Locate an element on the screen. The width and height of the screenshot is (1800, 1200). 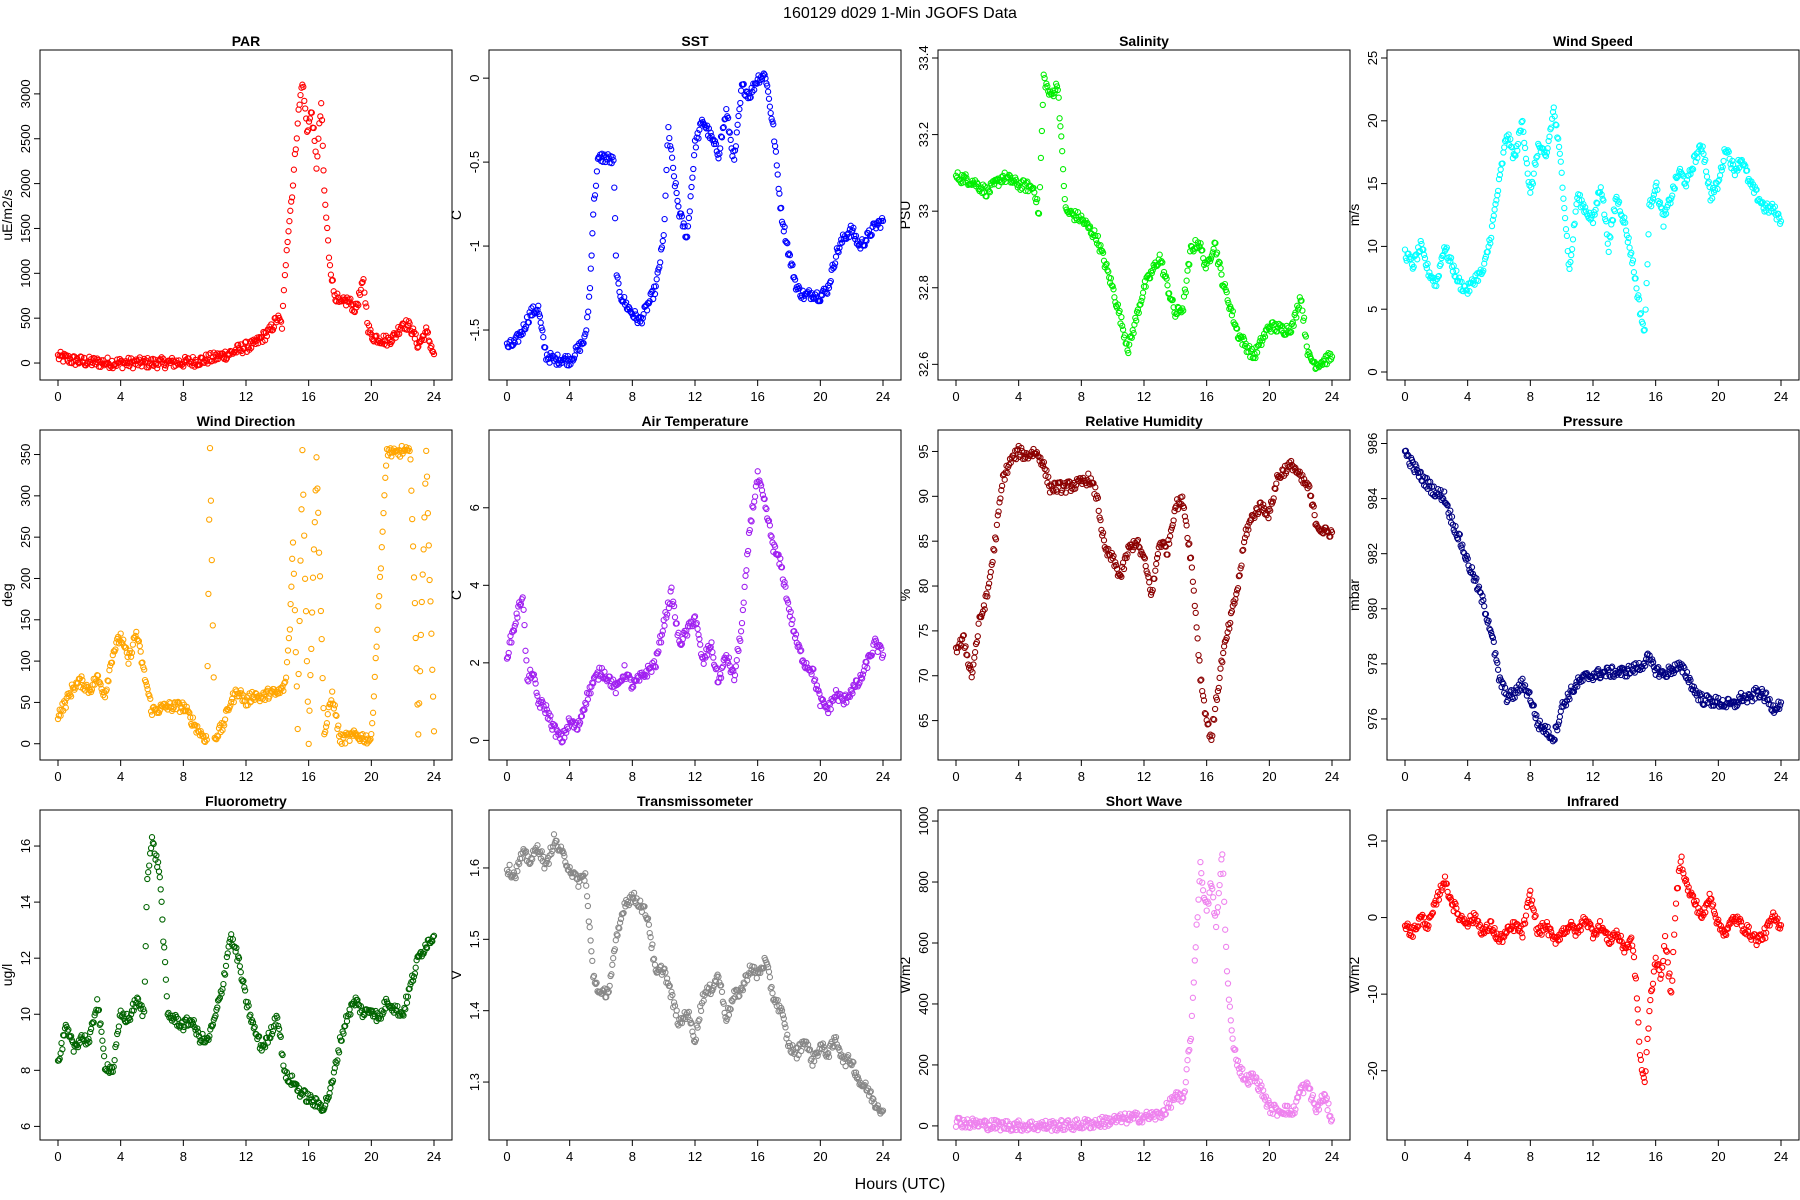
data-series is located at coordinates (246, 226).